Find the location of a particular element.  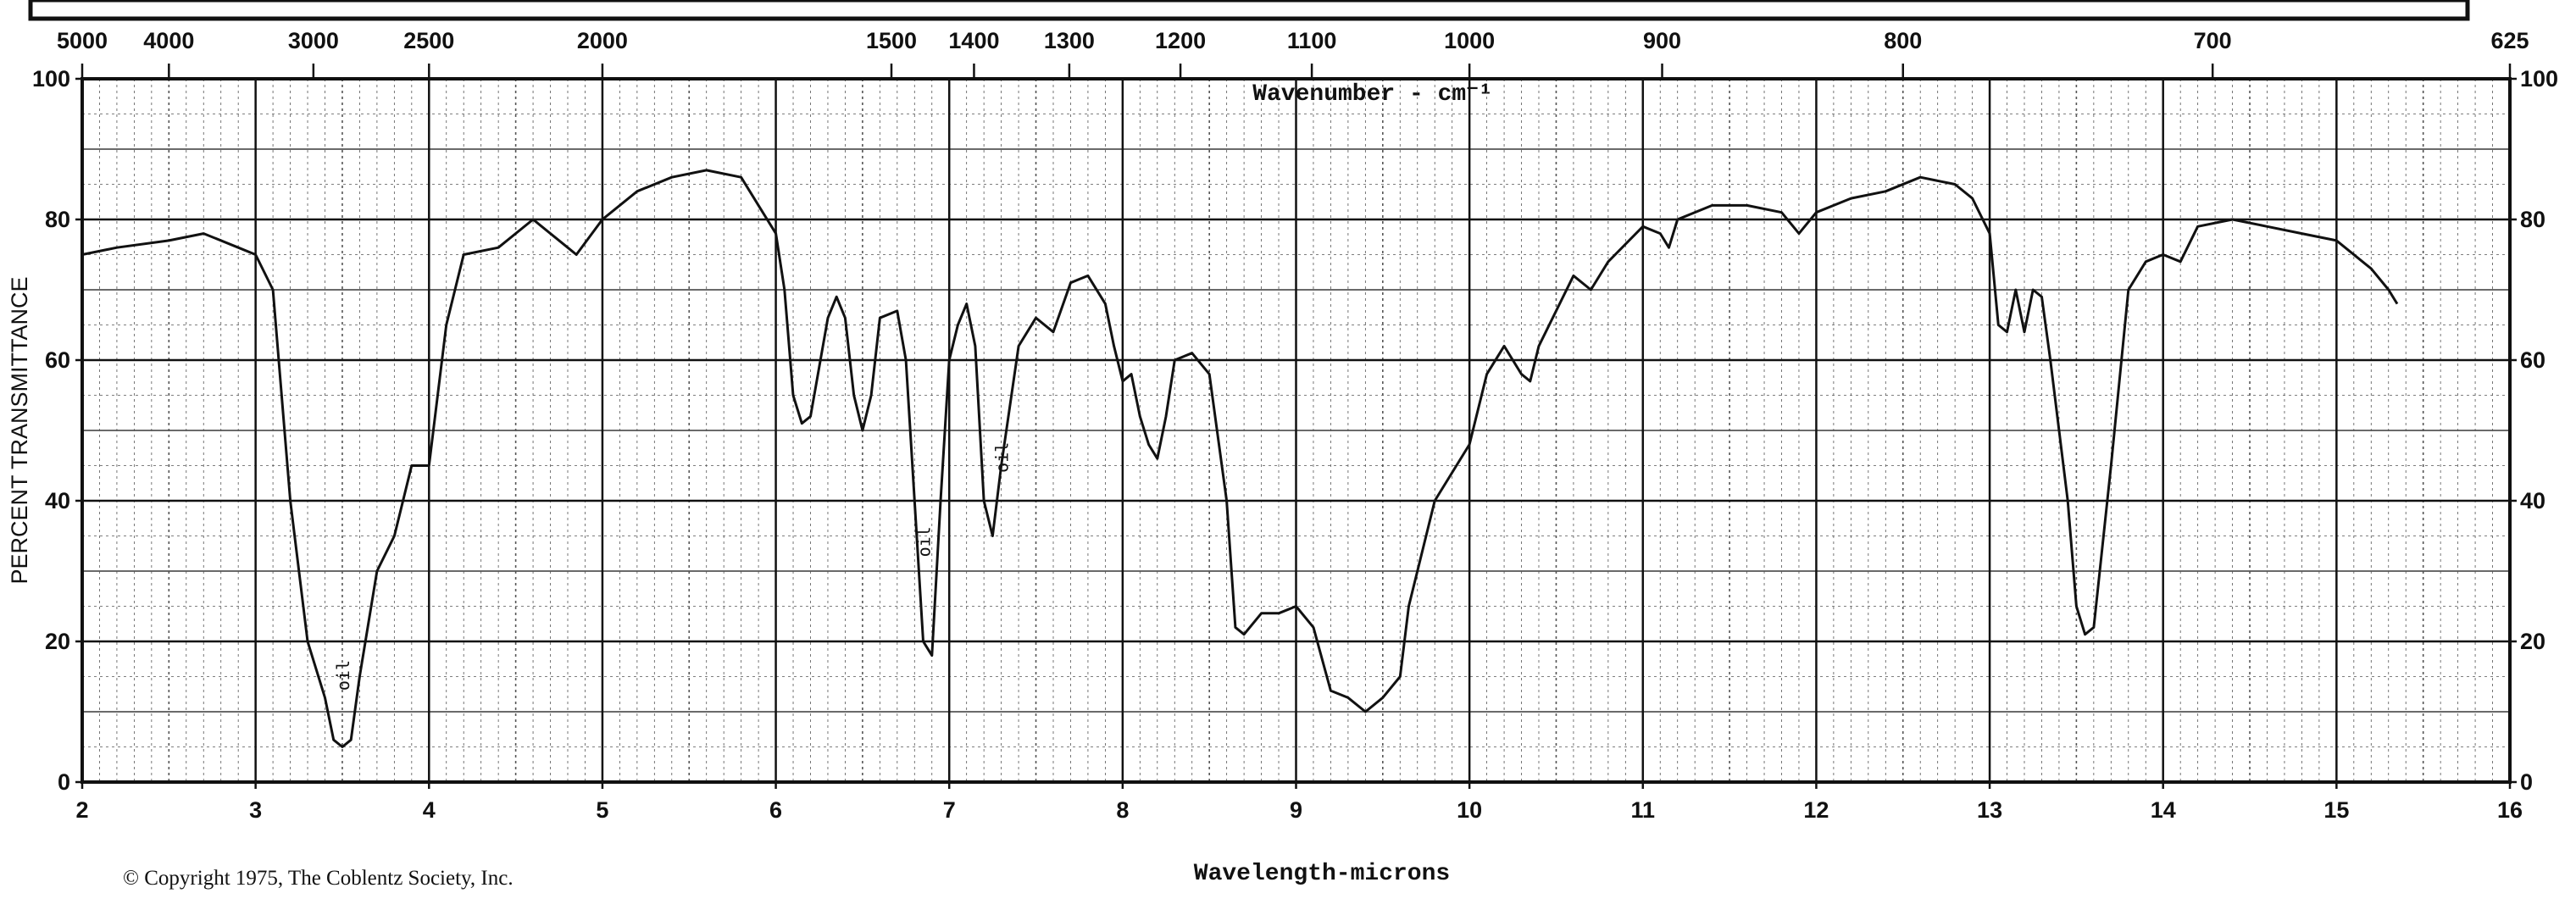

x-tick-label: 13 is located at coordinates (1989, 810).